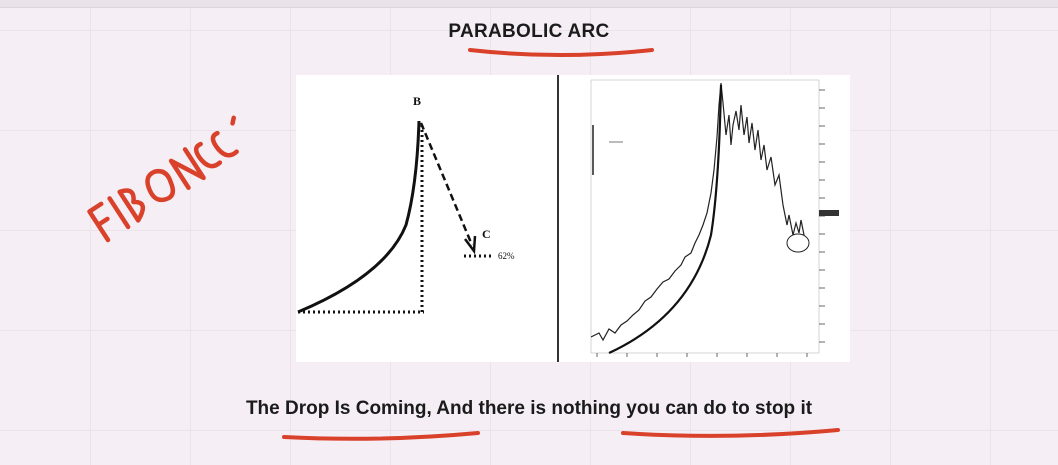 The width and height of the screenshot is (1058, 465). I want to click on arc-diagram-svg: B C 62%, so click(406, 204).